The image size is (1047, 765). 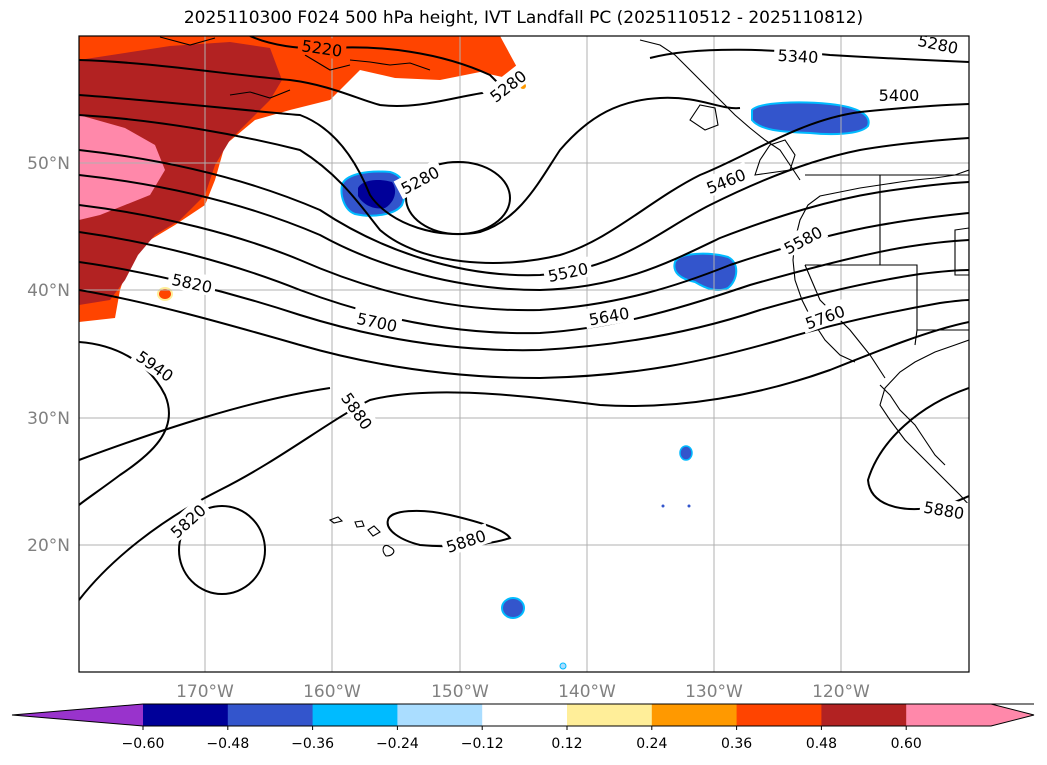 I want to click on lat-label: 20°N, so click(x=48, y=546).